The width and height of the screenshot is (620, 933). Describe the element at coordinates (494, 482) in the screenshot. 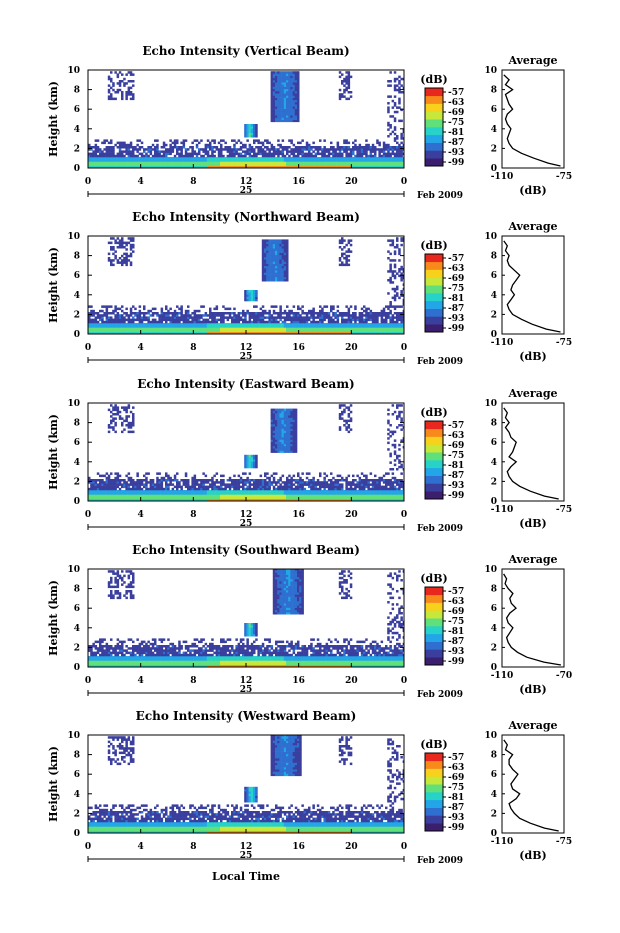

I see `avg-y-tick-label: 2` at that location.